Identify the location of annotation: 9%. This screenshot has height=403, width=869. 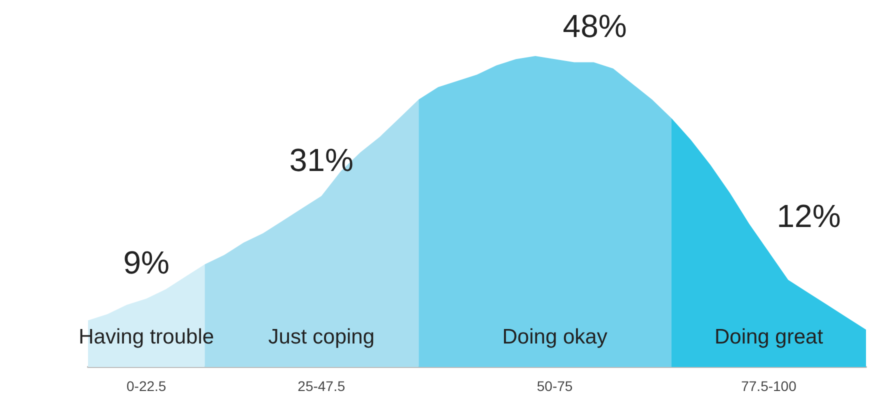
(146, 262).